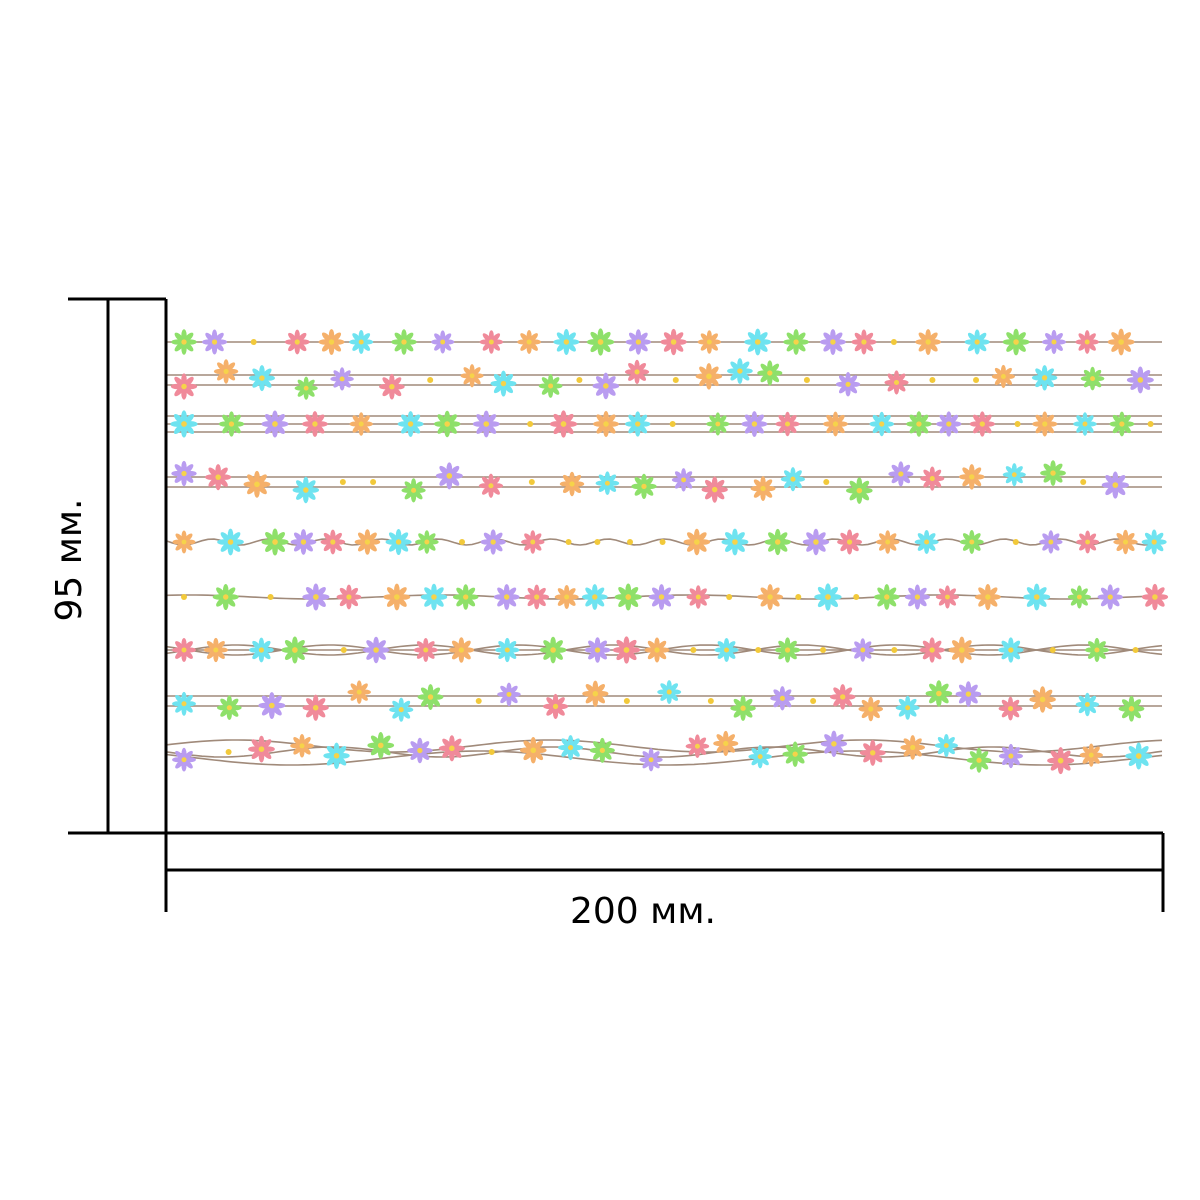  What do you see at coordinates (643, 911) in the screenshot?
I see `width-label: 200 мм.` at bounding box center [643, 911].